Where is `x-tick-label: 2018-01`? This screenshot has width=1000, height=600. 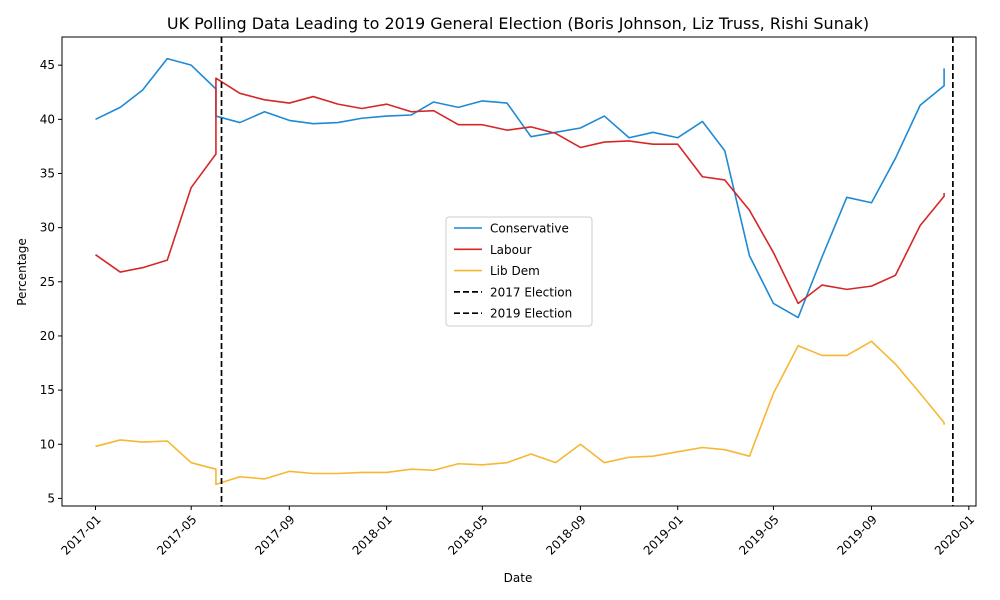
x-tick-label: 2018-01 is located at coordinates (372, 534).